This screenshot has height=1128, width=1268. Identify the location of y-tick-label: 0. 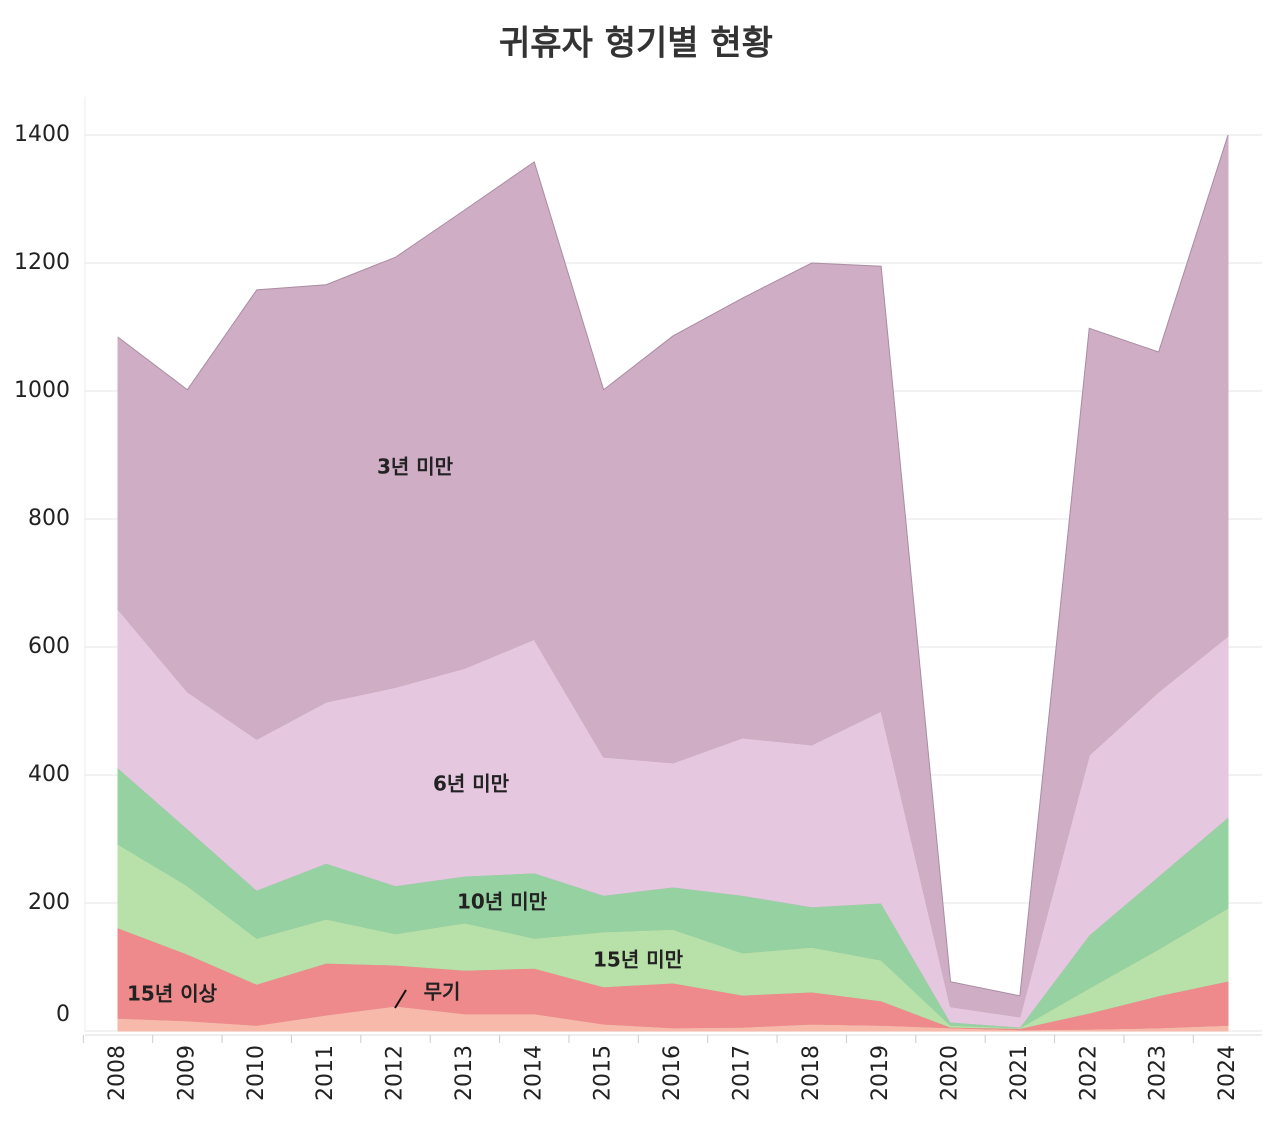
(63, 1014).